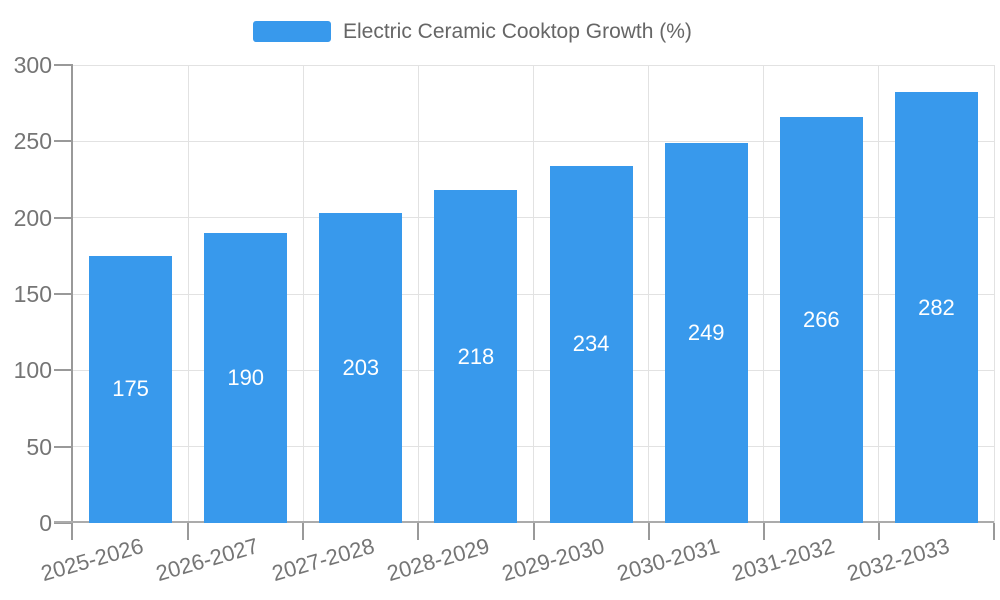 The width and height of the screenshot is (1000, 600). I want to click on bar-value-label: 282, so click(936, 307).